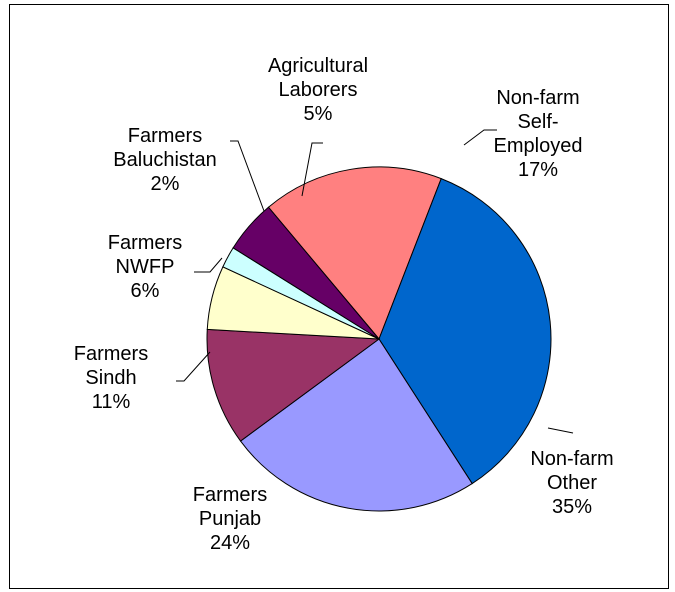 Image resolution: width=675 pixels, height=592 pixels. I want to click on slice-percent: 5%, so click(318, 114).